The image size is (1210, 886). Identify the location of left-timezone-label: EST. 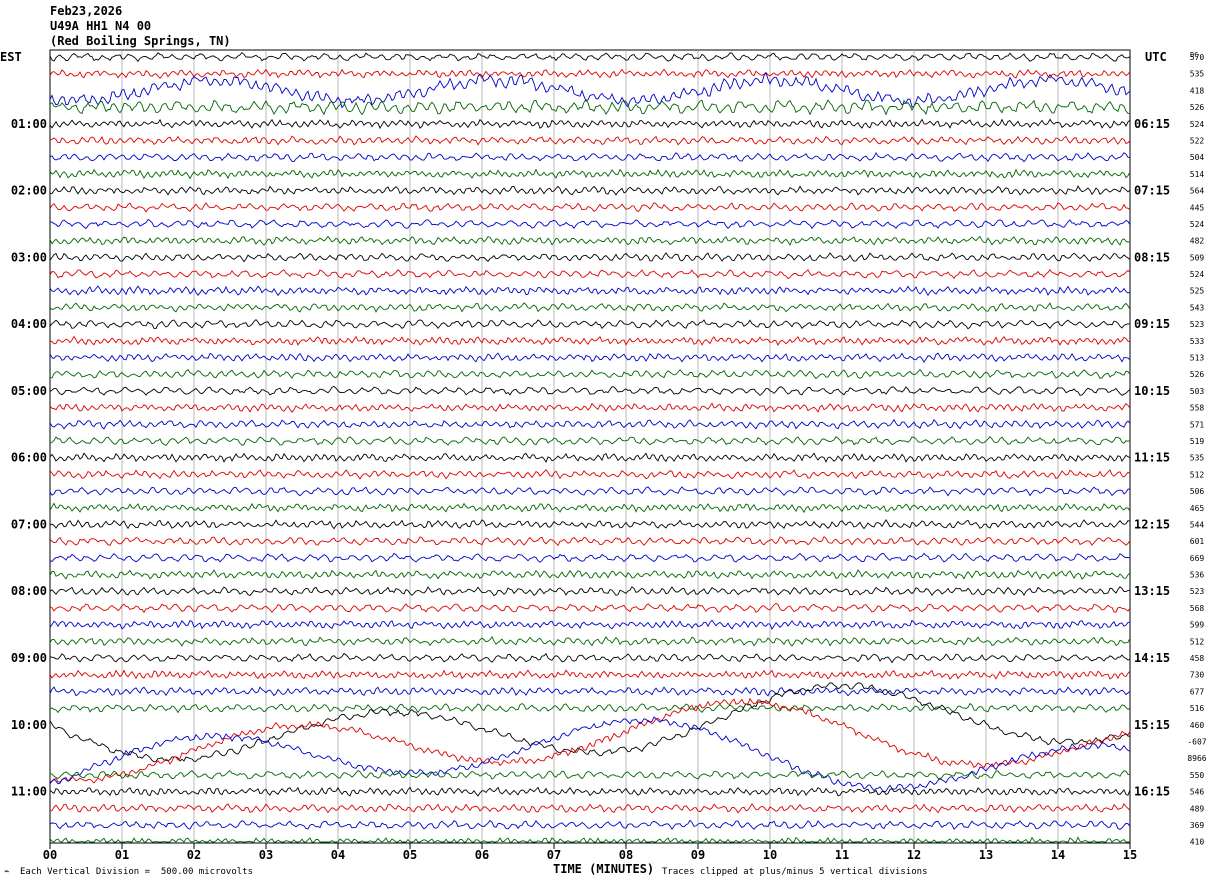
(11, 57).